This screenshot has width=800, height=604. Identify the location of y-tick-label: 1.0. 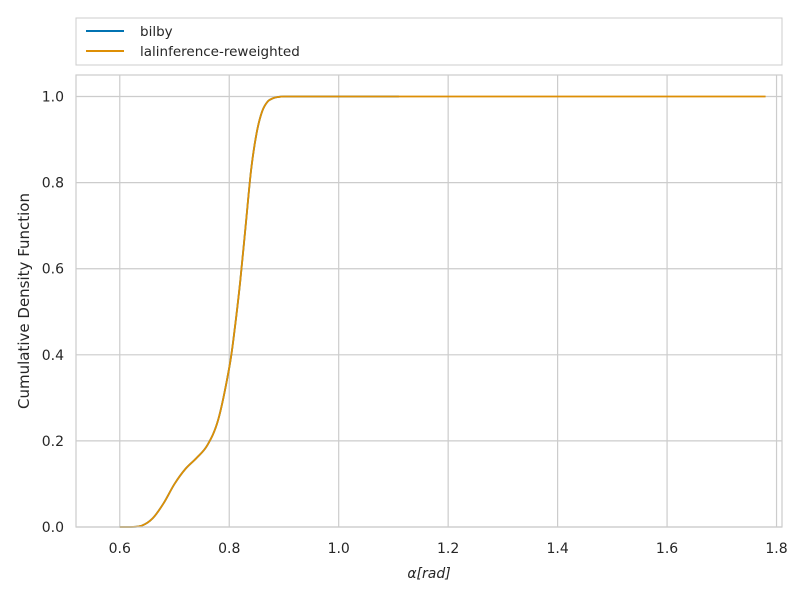
(53, 98).